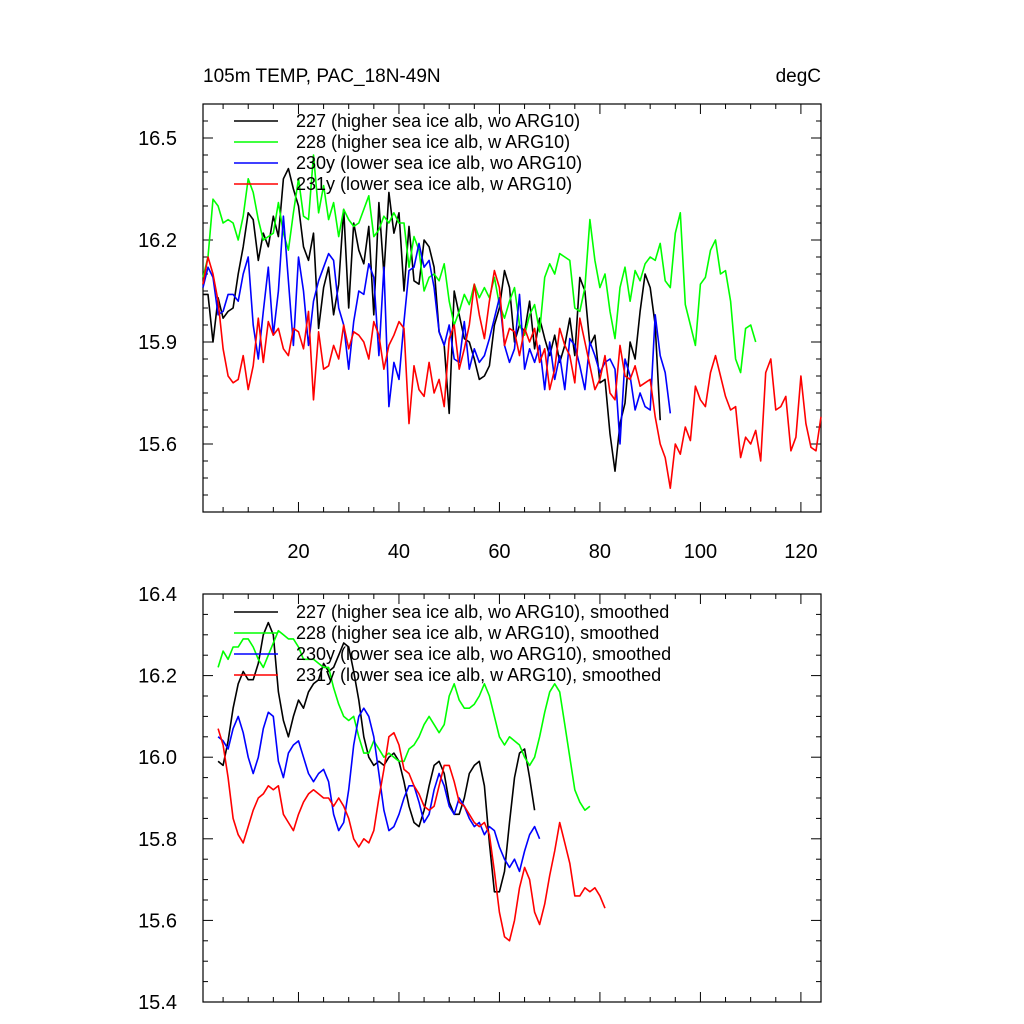 Image resolution: width=1024 pixels, height=1024 pixels. I want to click on y-tick-label: 16.4, so click(157, 595).